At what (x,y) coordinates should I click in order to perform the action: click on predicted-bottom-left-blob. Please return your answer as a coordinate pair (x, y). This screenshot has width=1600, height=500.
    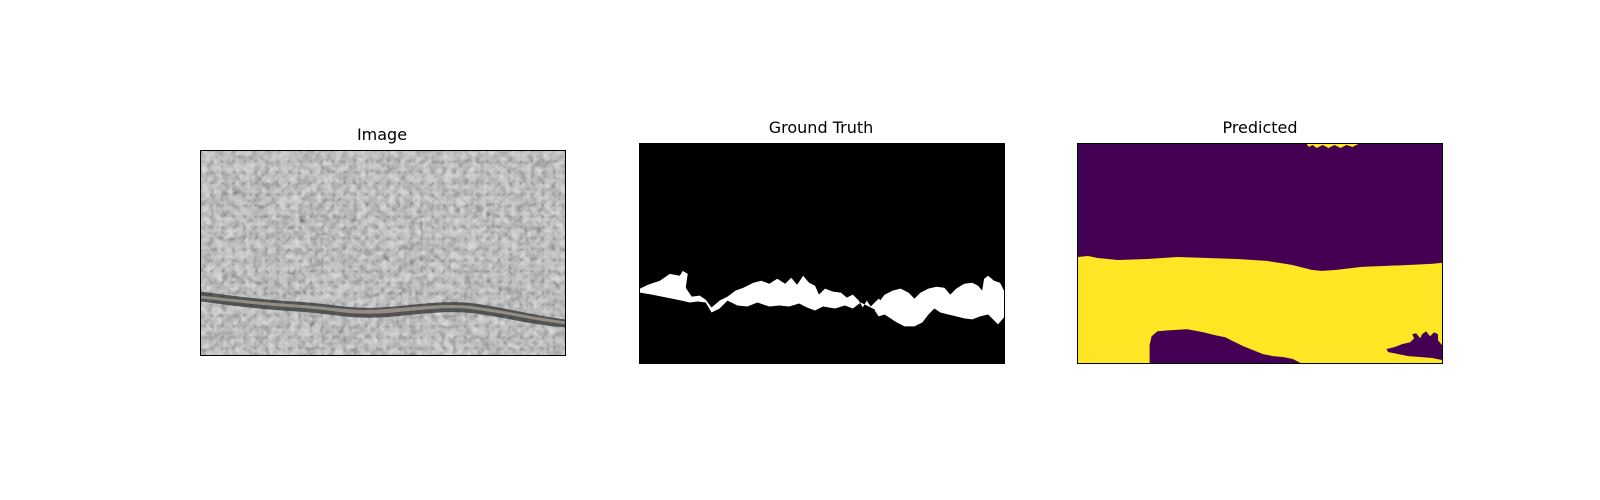
    Looking at the image, I should click on (1225, 346).